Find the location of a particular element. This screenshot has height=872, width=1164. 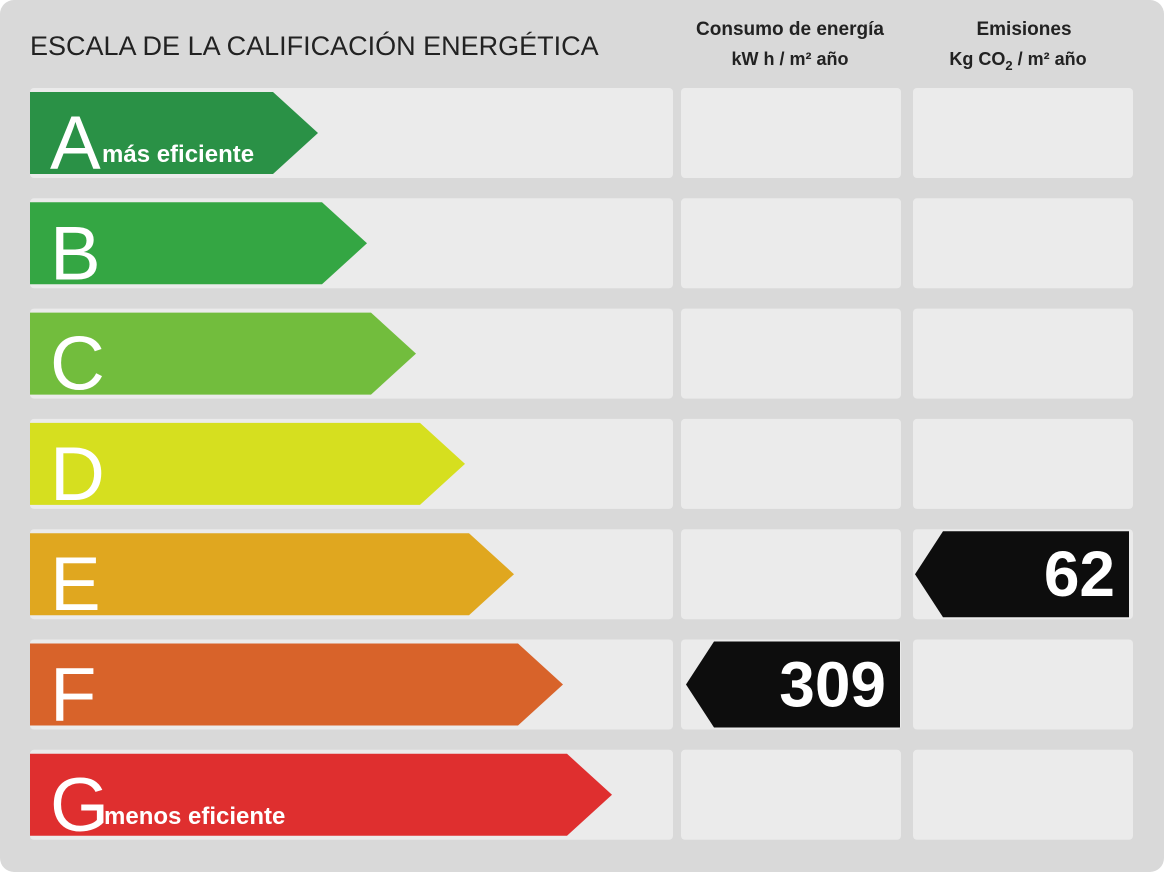

unit-subscript: 2 is located at coordinates (1008, 65).